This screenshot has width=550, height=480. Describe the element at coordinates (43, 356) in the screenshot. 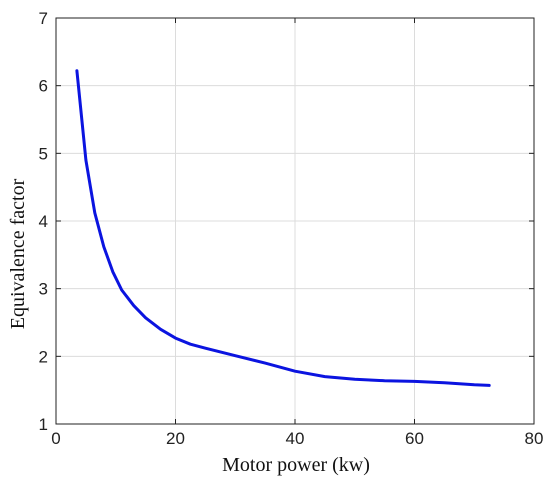

I see `y-tick-label: 2` at that location.